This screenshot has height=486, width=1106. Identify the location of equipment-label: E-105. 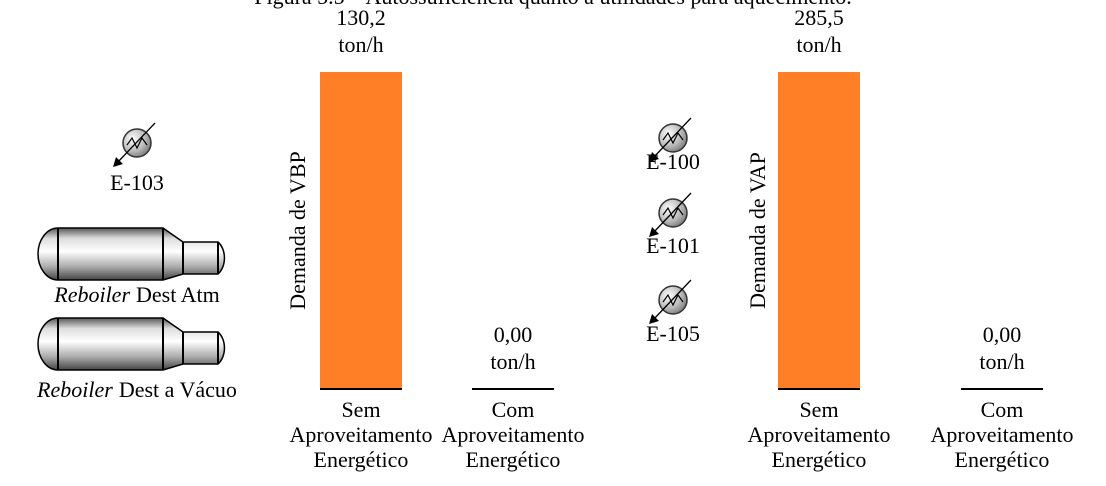
(673, 333).